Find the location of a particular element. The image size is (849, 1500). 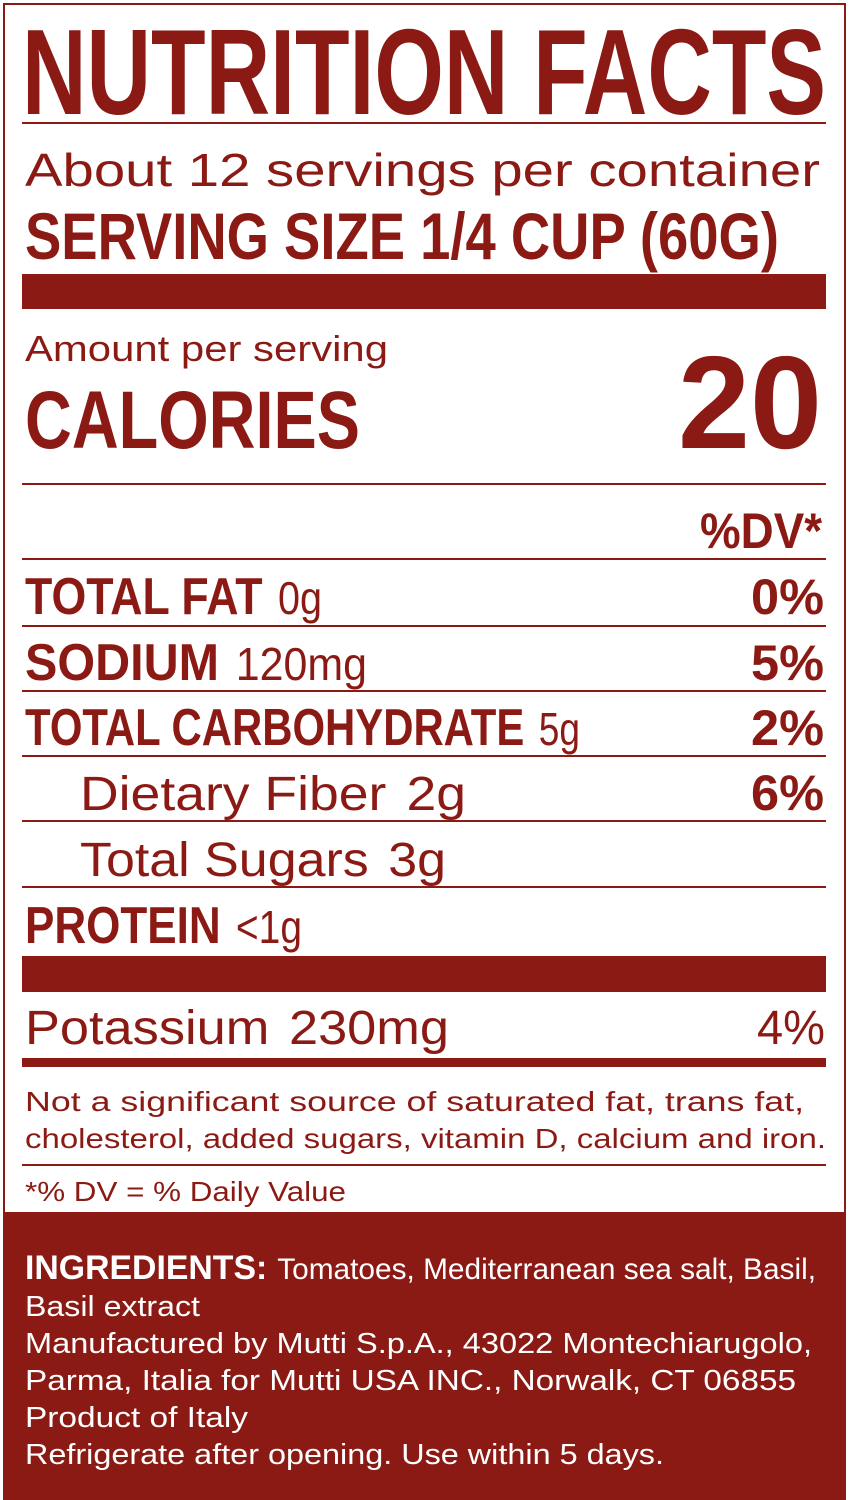

nutrient-amount: 3g is located at coordinates (417, 860).